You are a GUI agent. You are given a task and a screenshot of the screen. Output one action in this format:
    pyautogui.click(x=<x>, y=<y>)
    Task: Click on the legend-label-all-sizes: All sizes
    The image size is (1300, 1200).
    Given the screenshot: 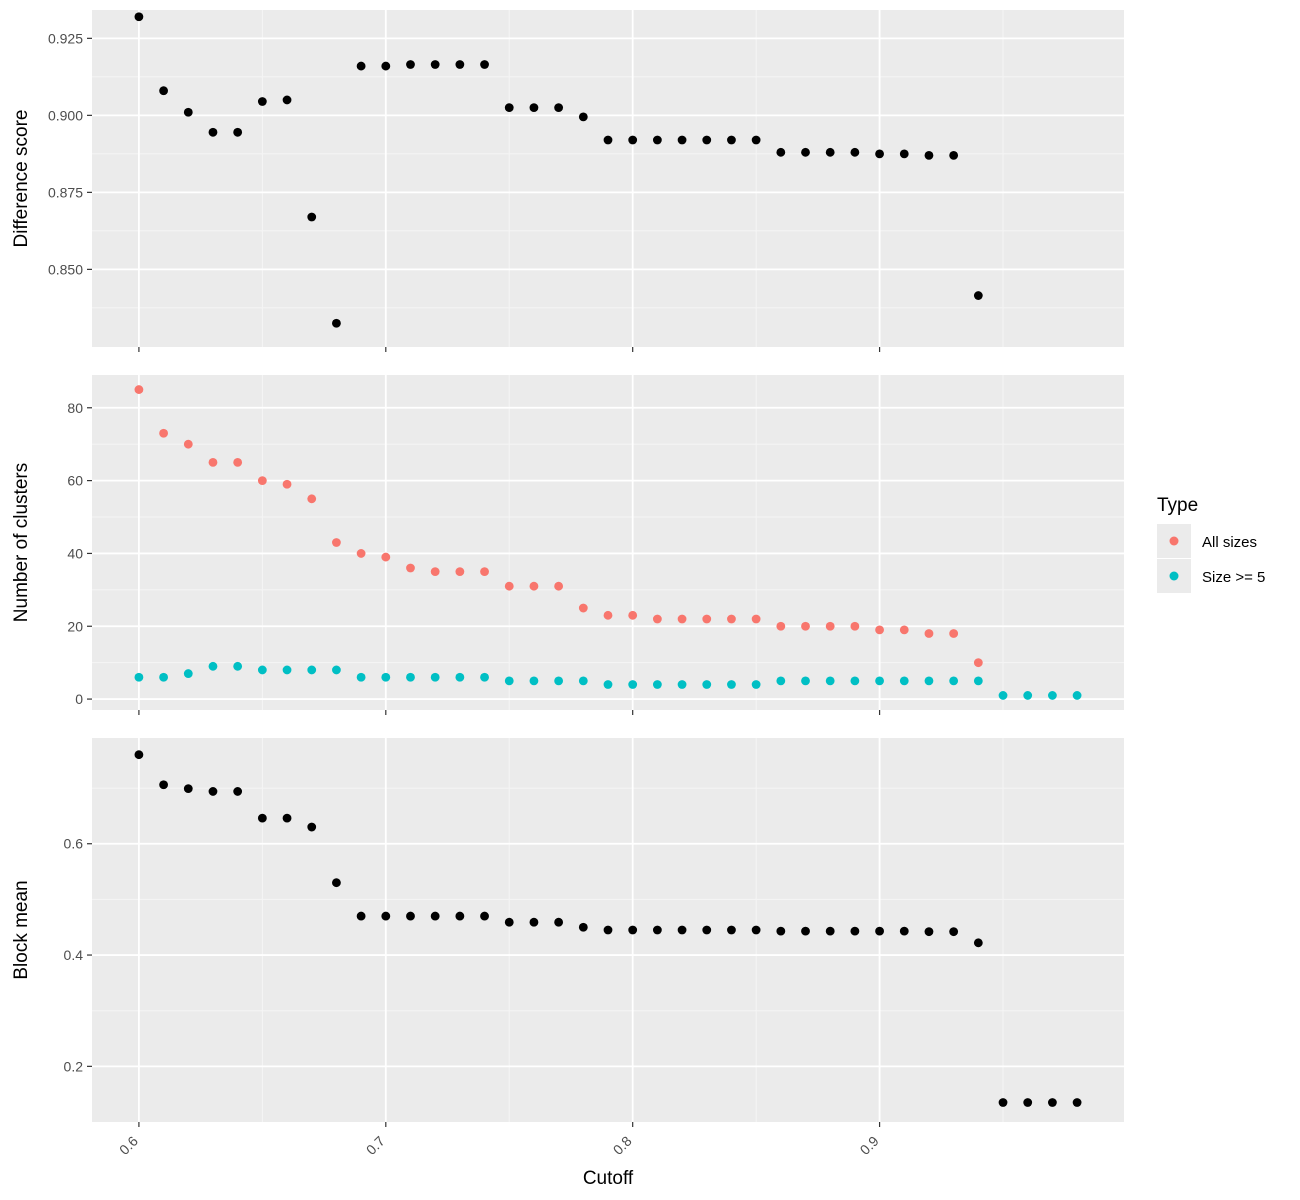 What is the action you would take?
    pyautogui.click(x=1229, y=542)
    